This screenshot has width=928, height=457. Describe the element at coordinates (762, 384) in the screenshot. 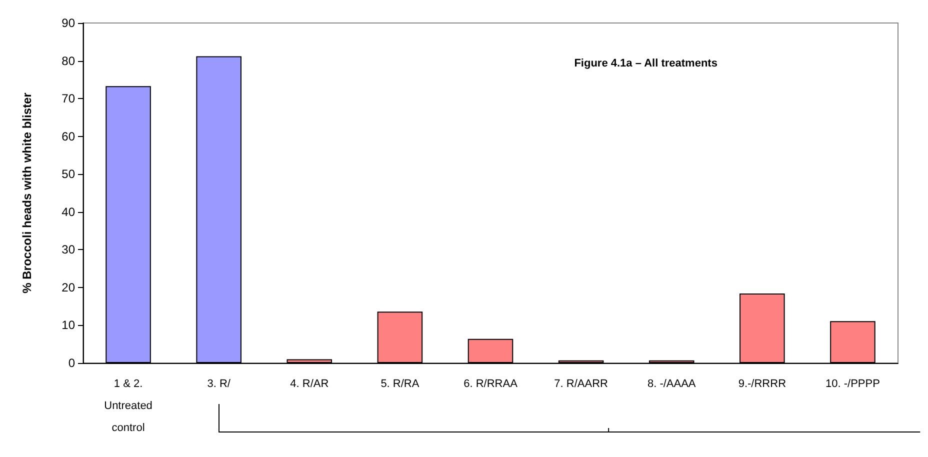

I see `x-tick-label: 9.-/RRRR` at that location.